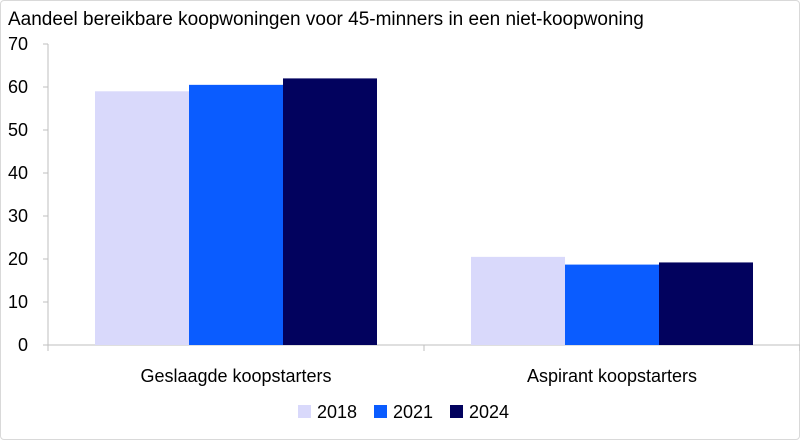  What do you see at coordinates (23, 345) in the screenshot?
I see `y-tick-label: 0` at bounding box center [23, 345].